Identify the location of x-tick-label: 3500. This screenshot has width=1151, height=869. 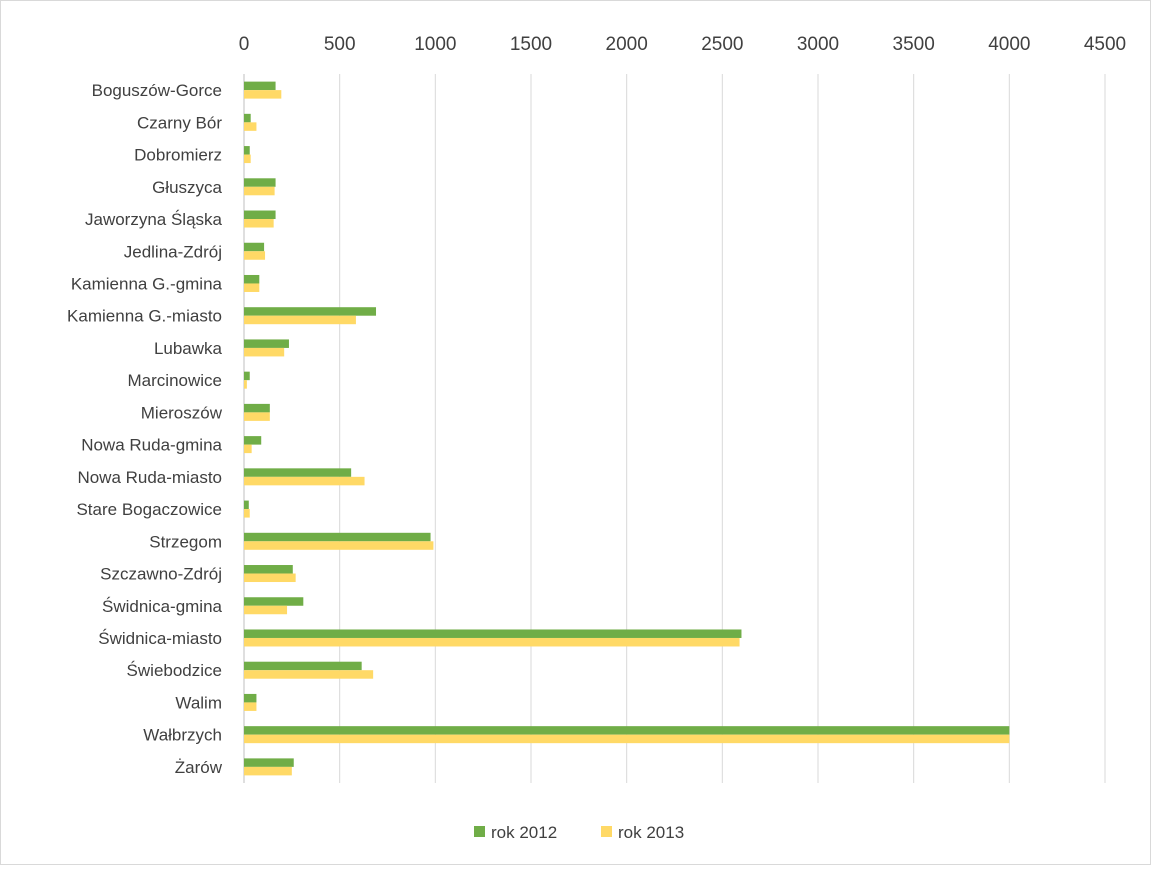
(914, 44).